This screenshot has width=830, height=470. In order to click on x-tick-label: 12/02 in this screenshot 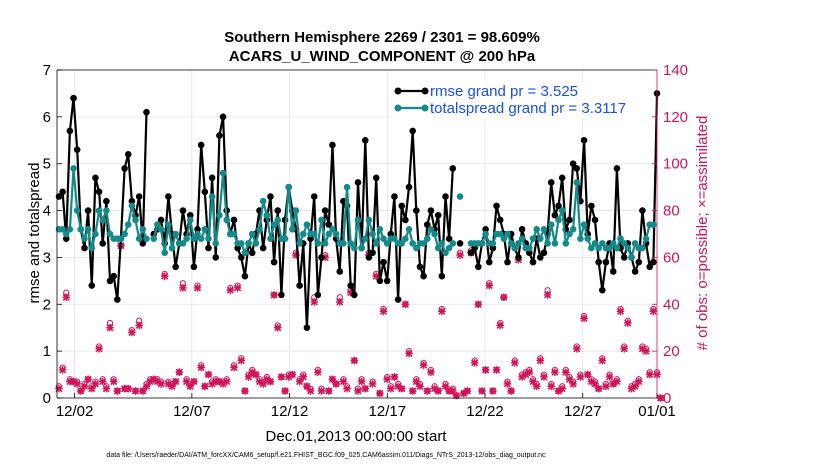, I will do `click(75, 411)`.